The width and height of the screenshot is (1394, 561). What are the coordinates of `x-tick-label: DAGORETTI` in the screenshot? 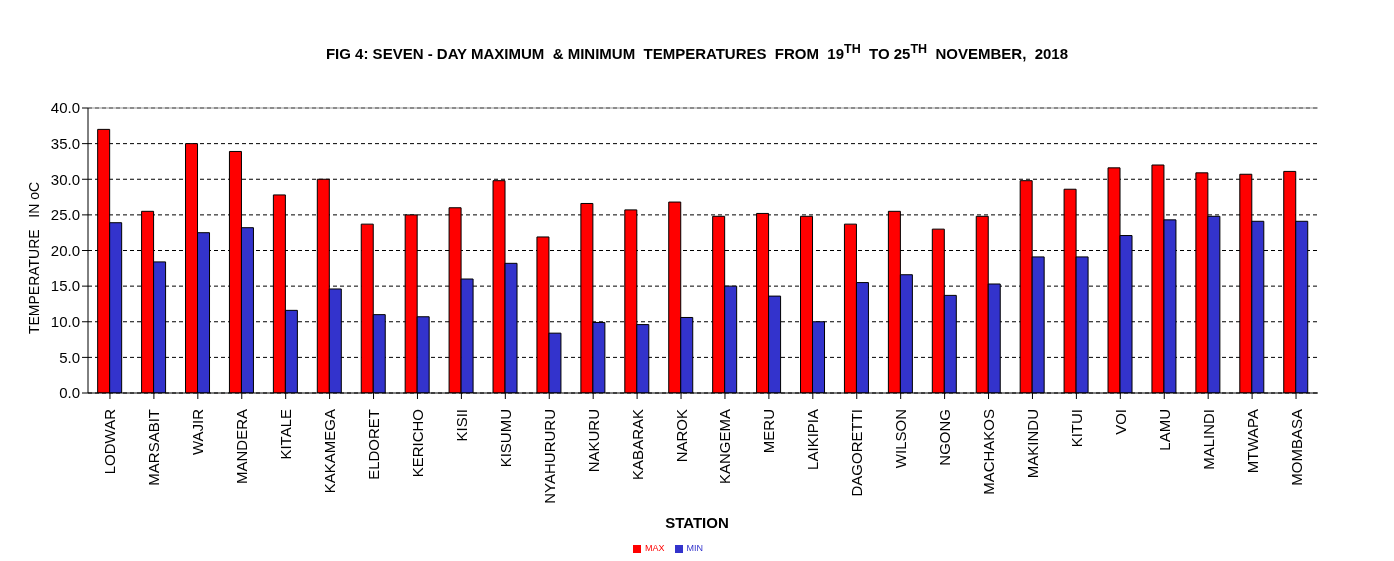 It's located at (857, 453).